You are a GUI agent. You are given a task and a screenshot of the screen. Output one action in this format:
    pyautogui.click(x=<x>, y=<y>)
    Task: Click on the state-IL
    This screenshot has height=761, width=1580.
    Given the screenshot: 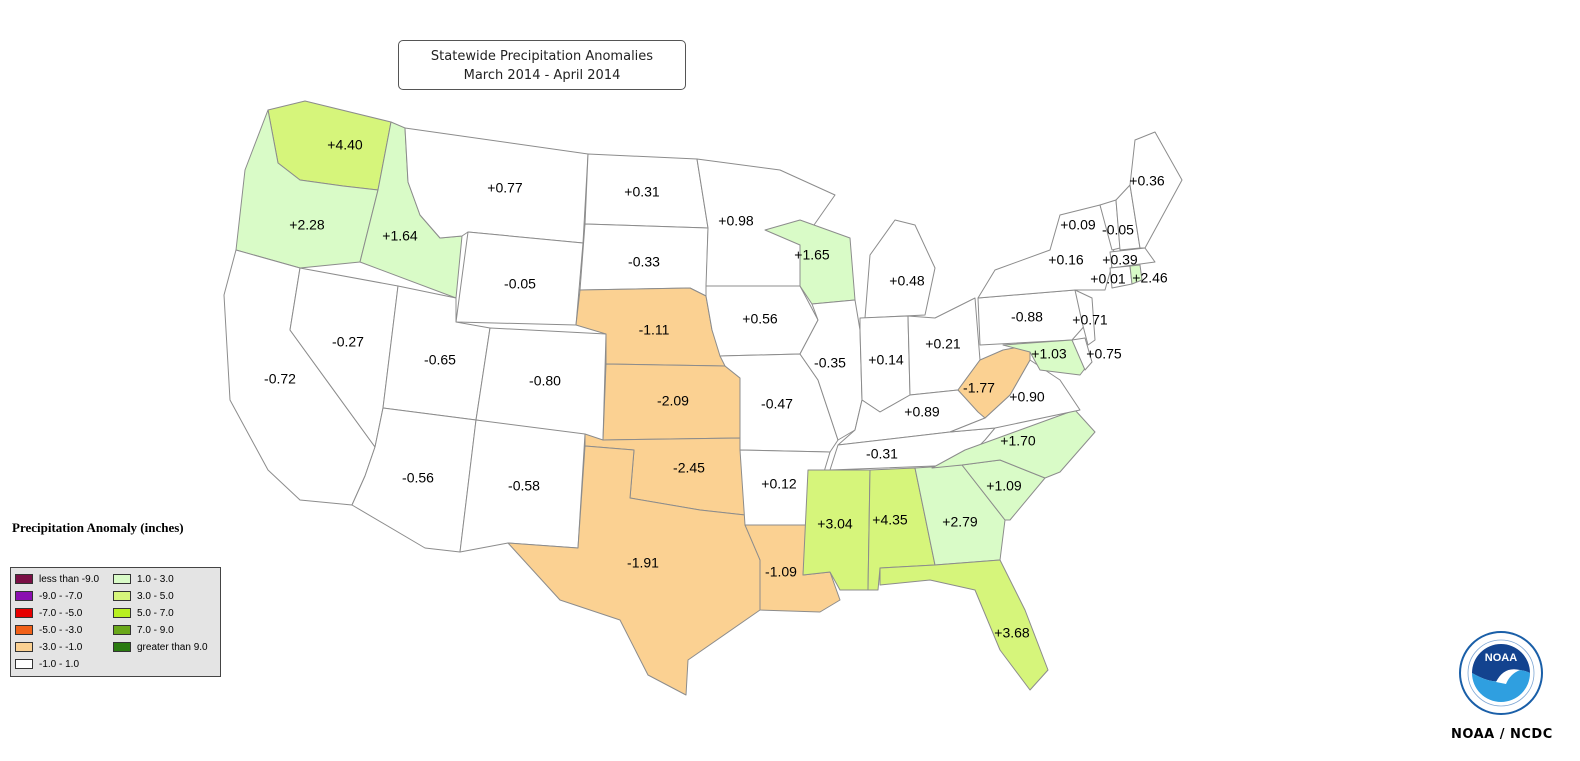 What is the action you would take?
    pyautogui.click(x=831, y=370)
    